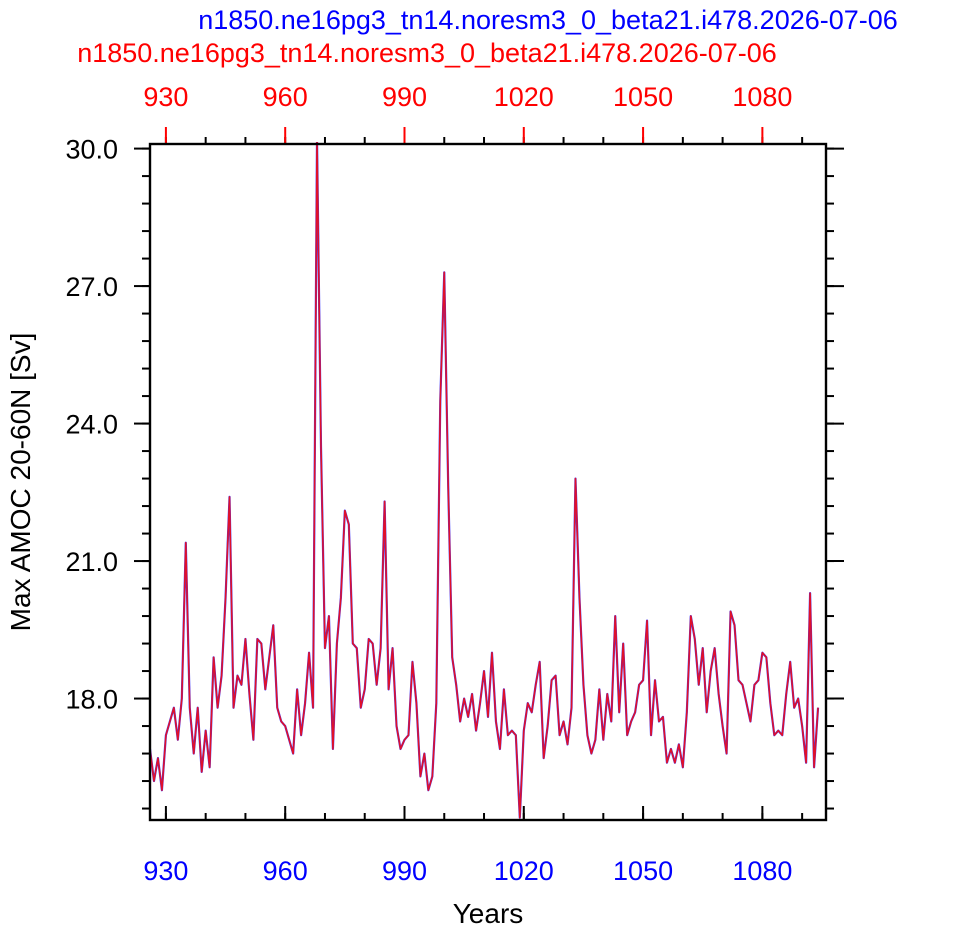  What do you see at coordinates (91, 150) in the screenshot?
I see `y-tick-label: 30.0` at bounding box center [91, 150].